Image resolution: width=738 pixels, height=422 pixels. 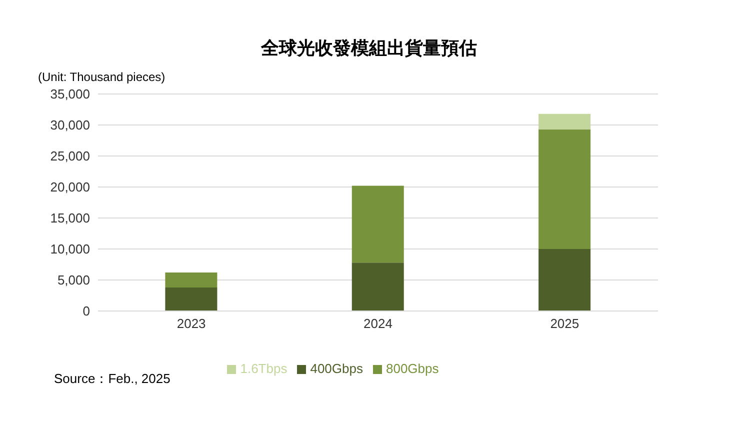 I want to click on source-note: Source：Feb., 2025, so click(x=112, y=379).